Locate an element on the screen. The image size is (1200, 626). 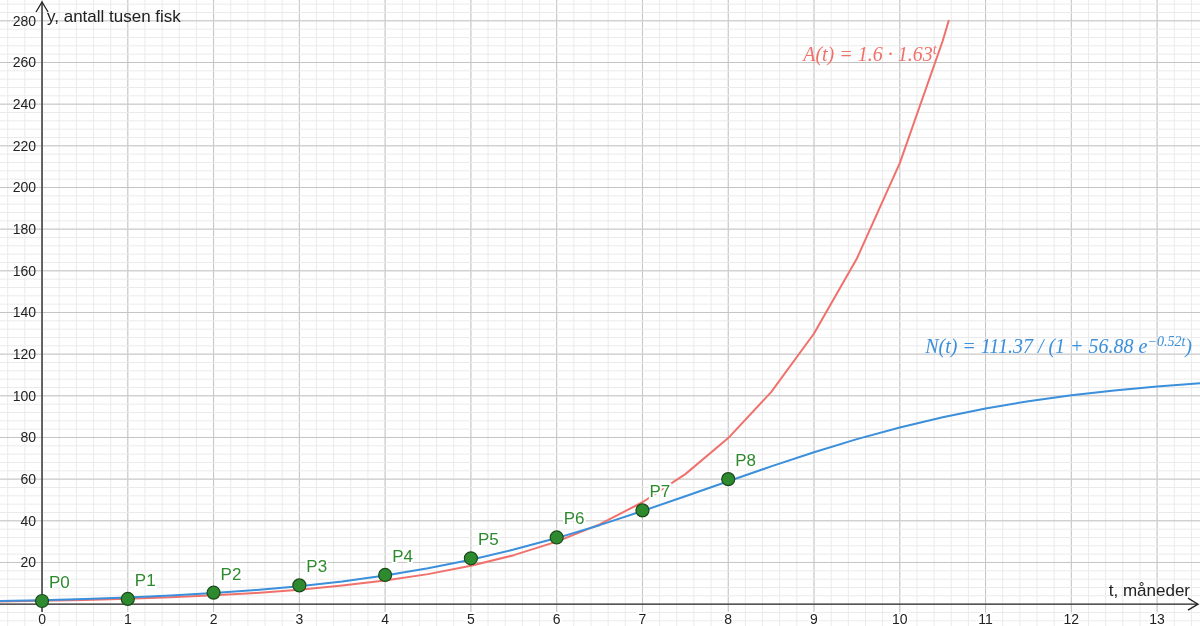
annotation: P3 is located at coordinates (317, 567).